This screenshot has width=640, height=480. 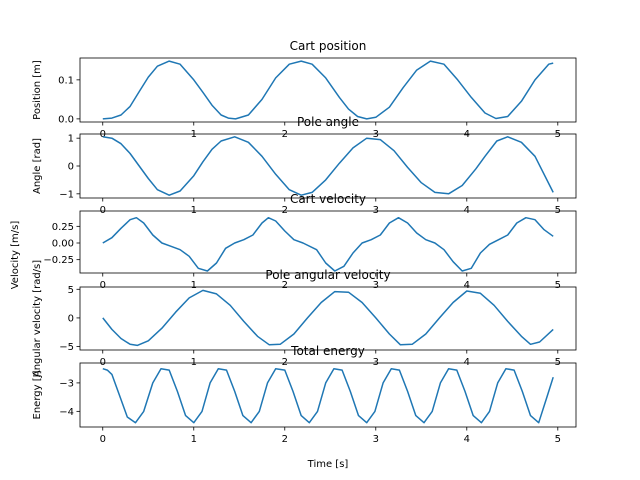 What do you see at coordinates (71, 139) in the screenshot?
I see `y-tick-label-2-2: 1` at bounding box center [71, 139].